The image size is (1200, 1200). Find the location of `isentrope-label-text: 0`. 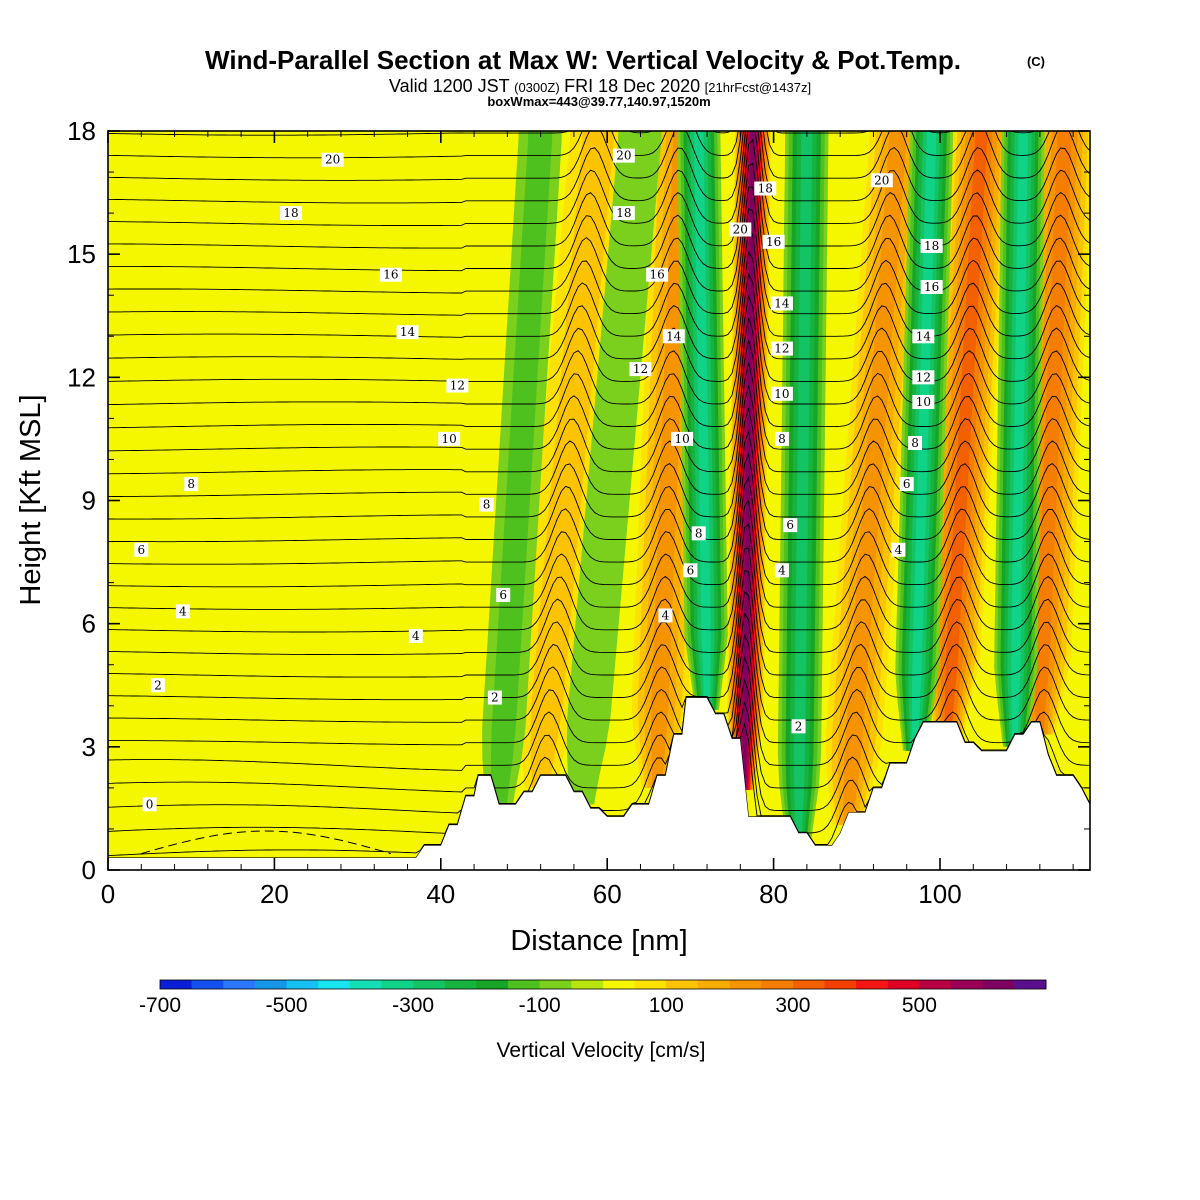

isentrope-label-text: 0 is located at coordinates (150, 804).